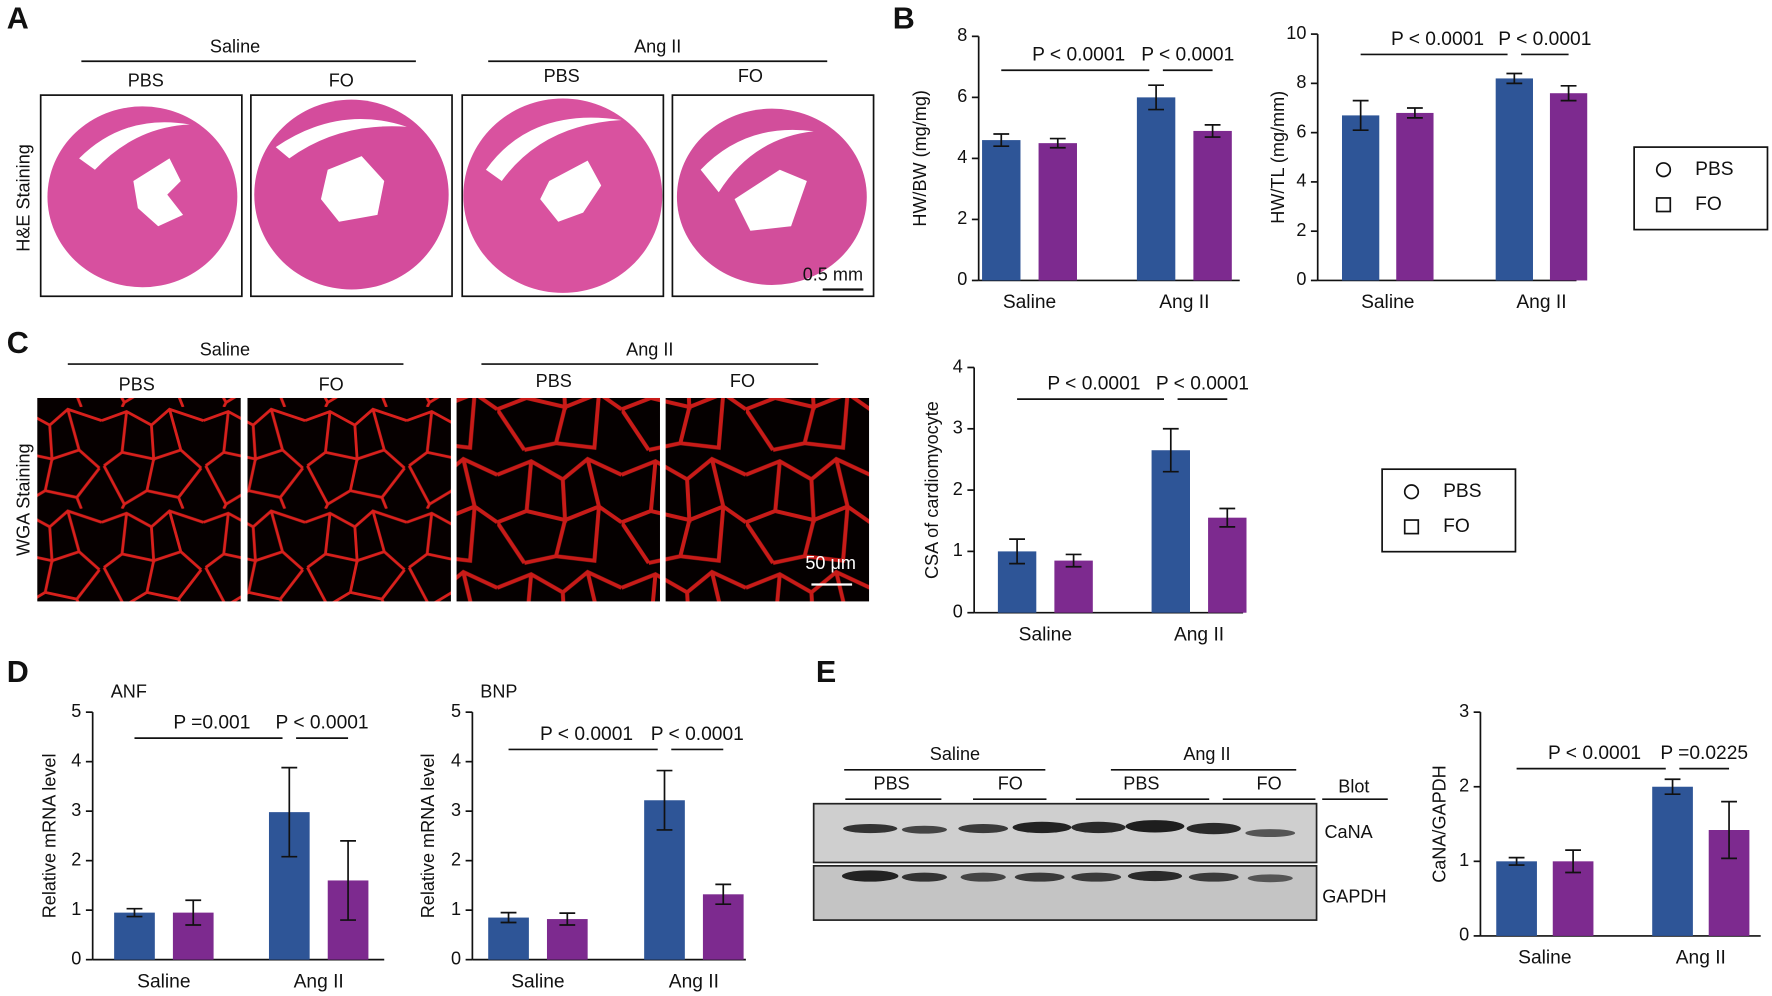  Describe the element at coordinates (1354, 896) in the screenshot. I see `band-label: GAPDH` at that location.